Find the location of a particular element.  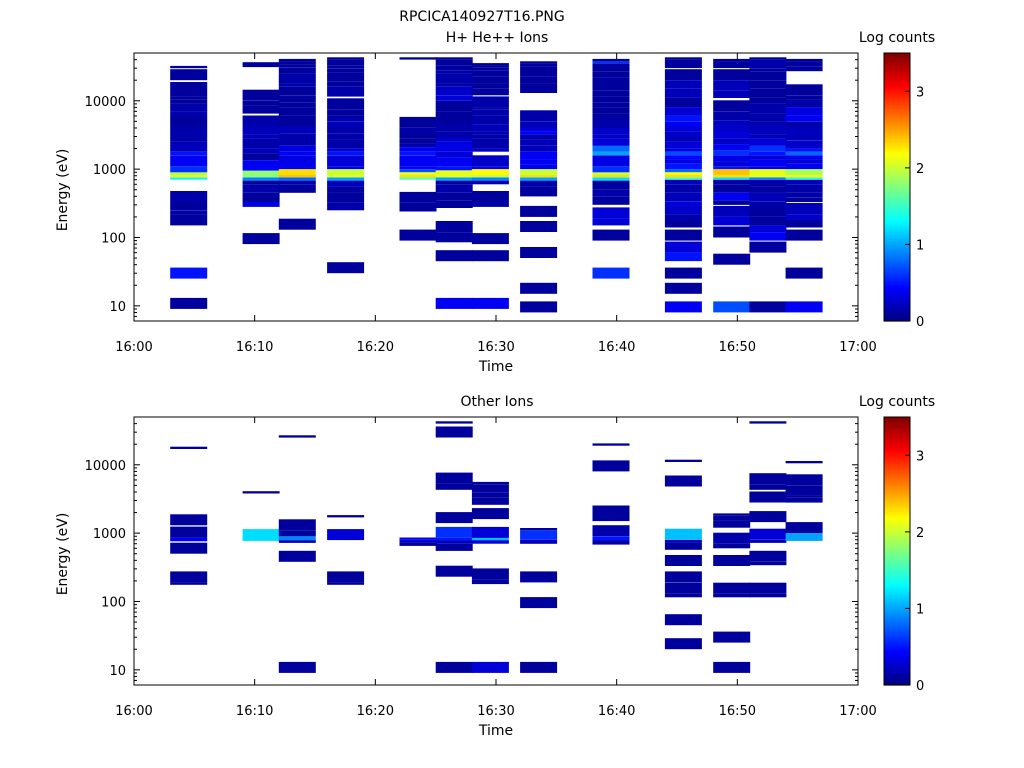

colorbar-tick-label: 1 is located at coordinates (920, 609).